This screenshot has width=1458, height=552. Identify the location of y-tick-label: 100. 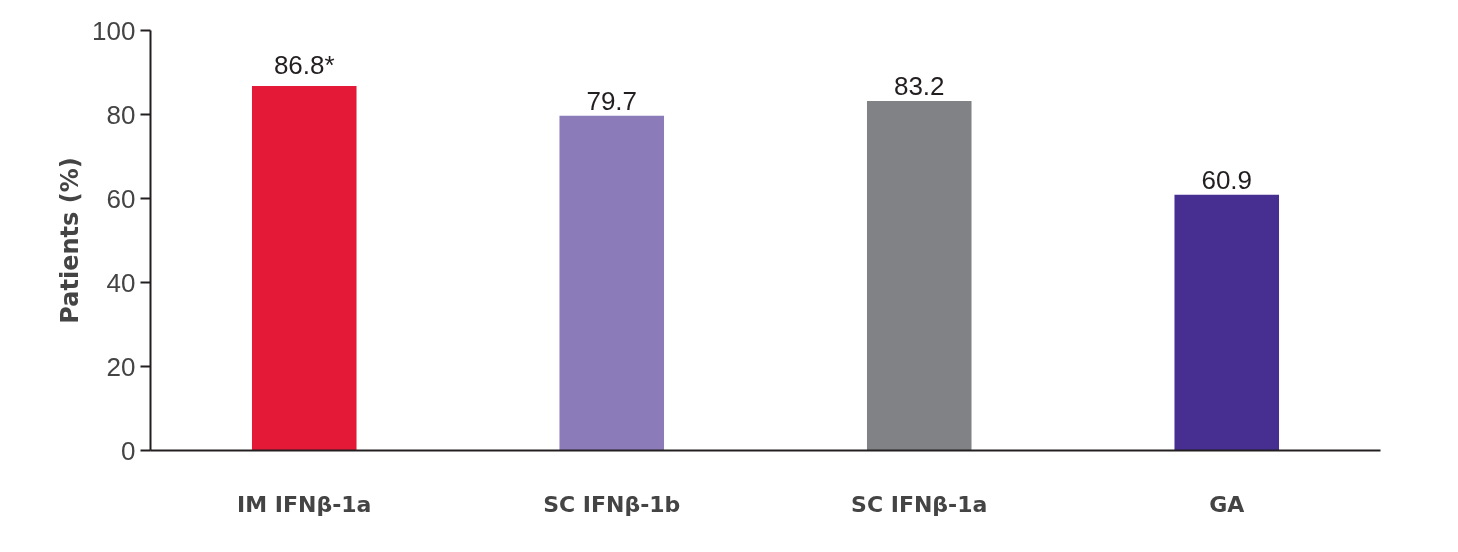
(114, 30).